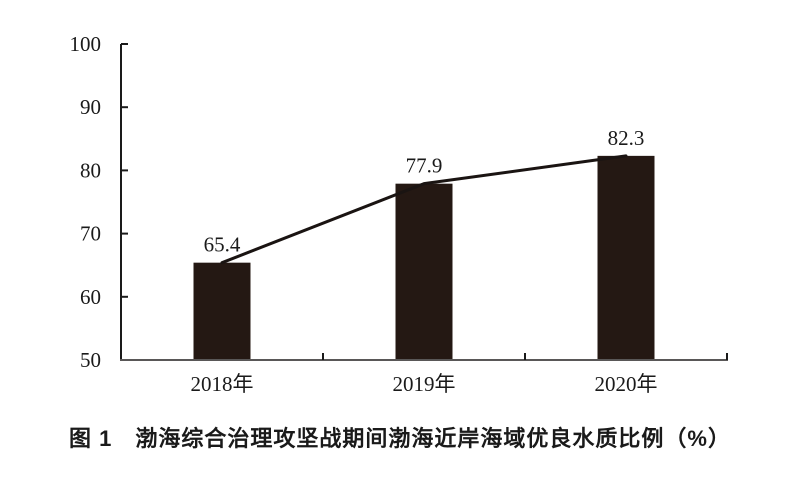  Describe the element at coordinates (90, 297) in the screenshot. I see `y-tick-label: 60` at that location.